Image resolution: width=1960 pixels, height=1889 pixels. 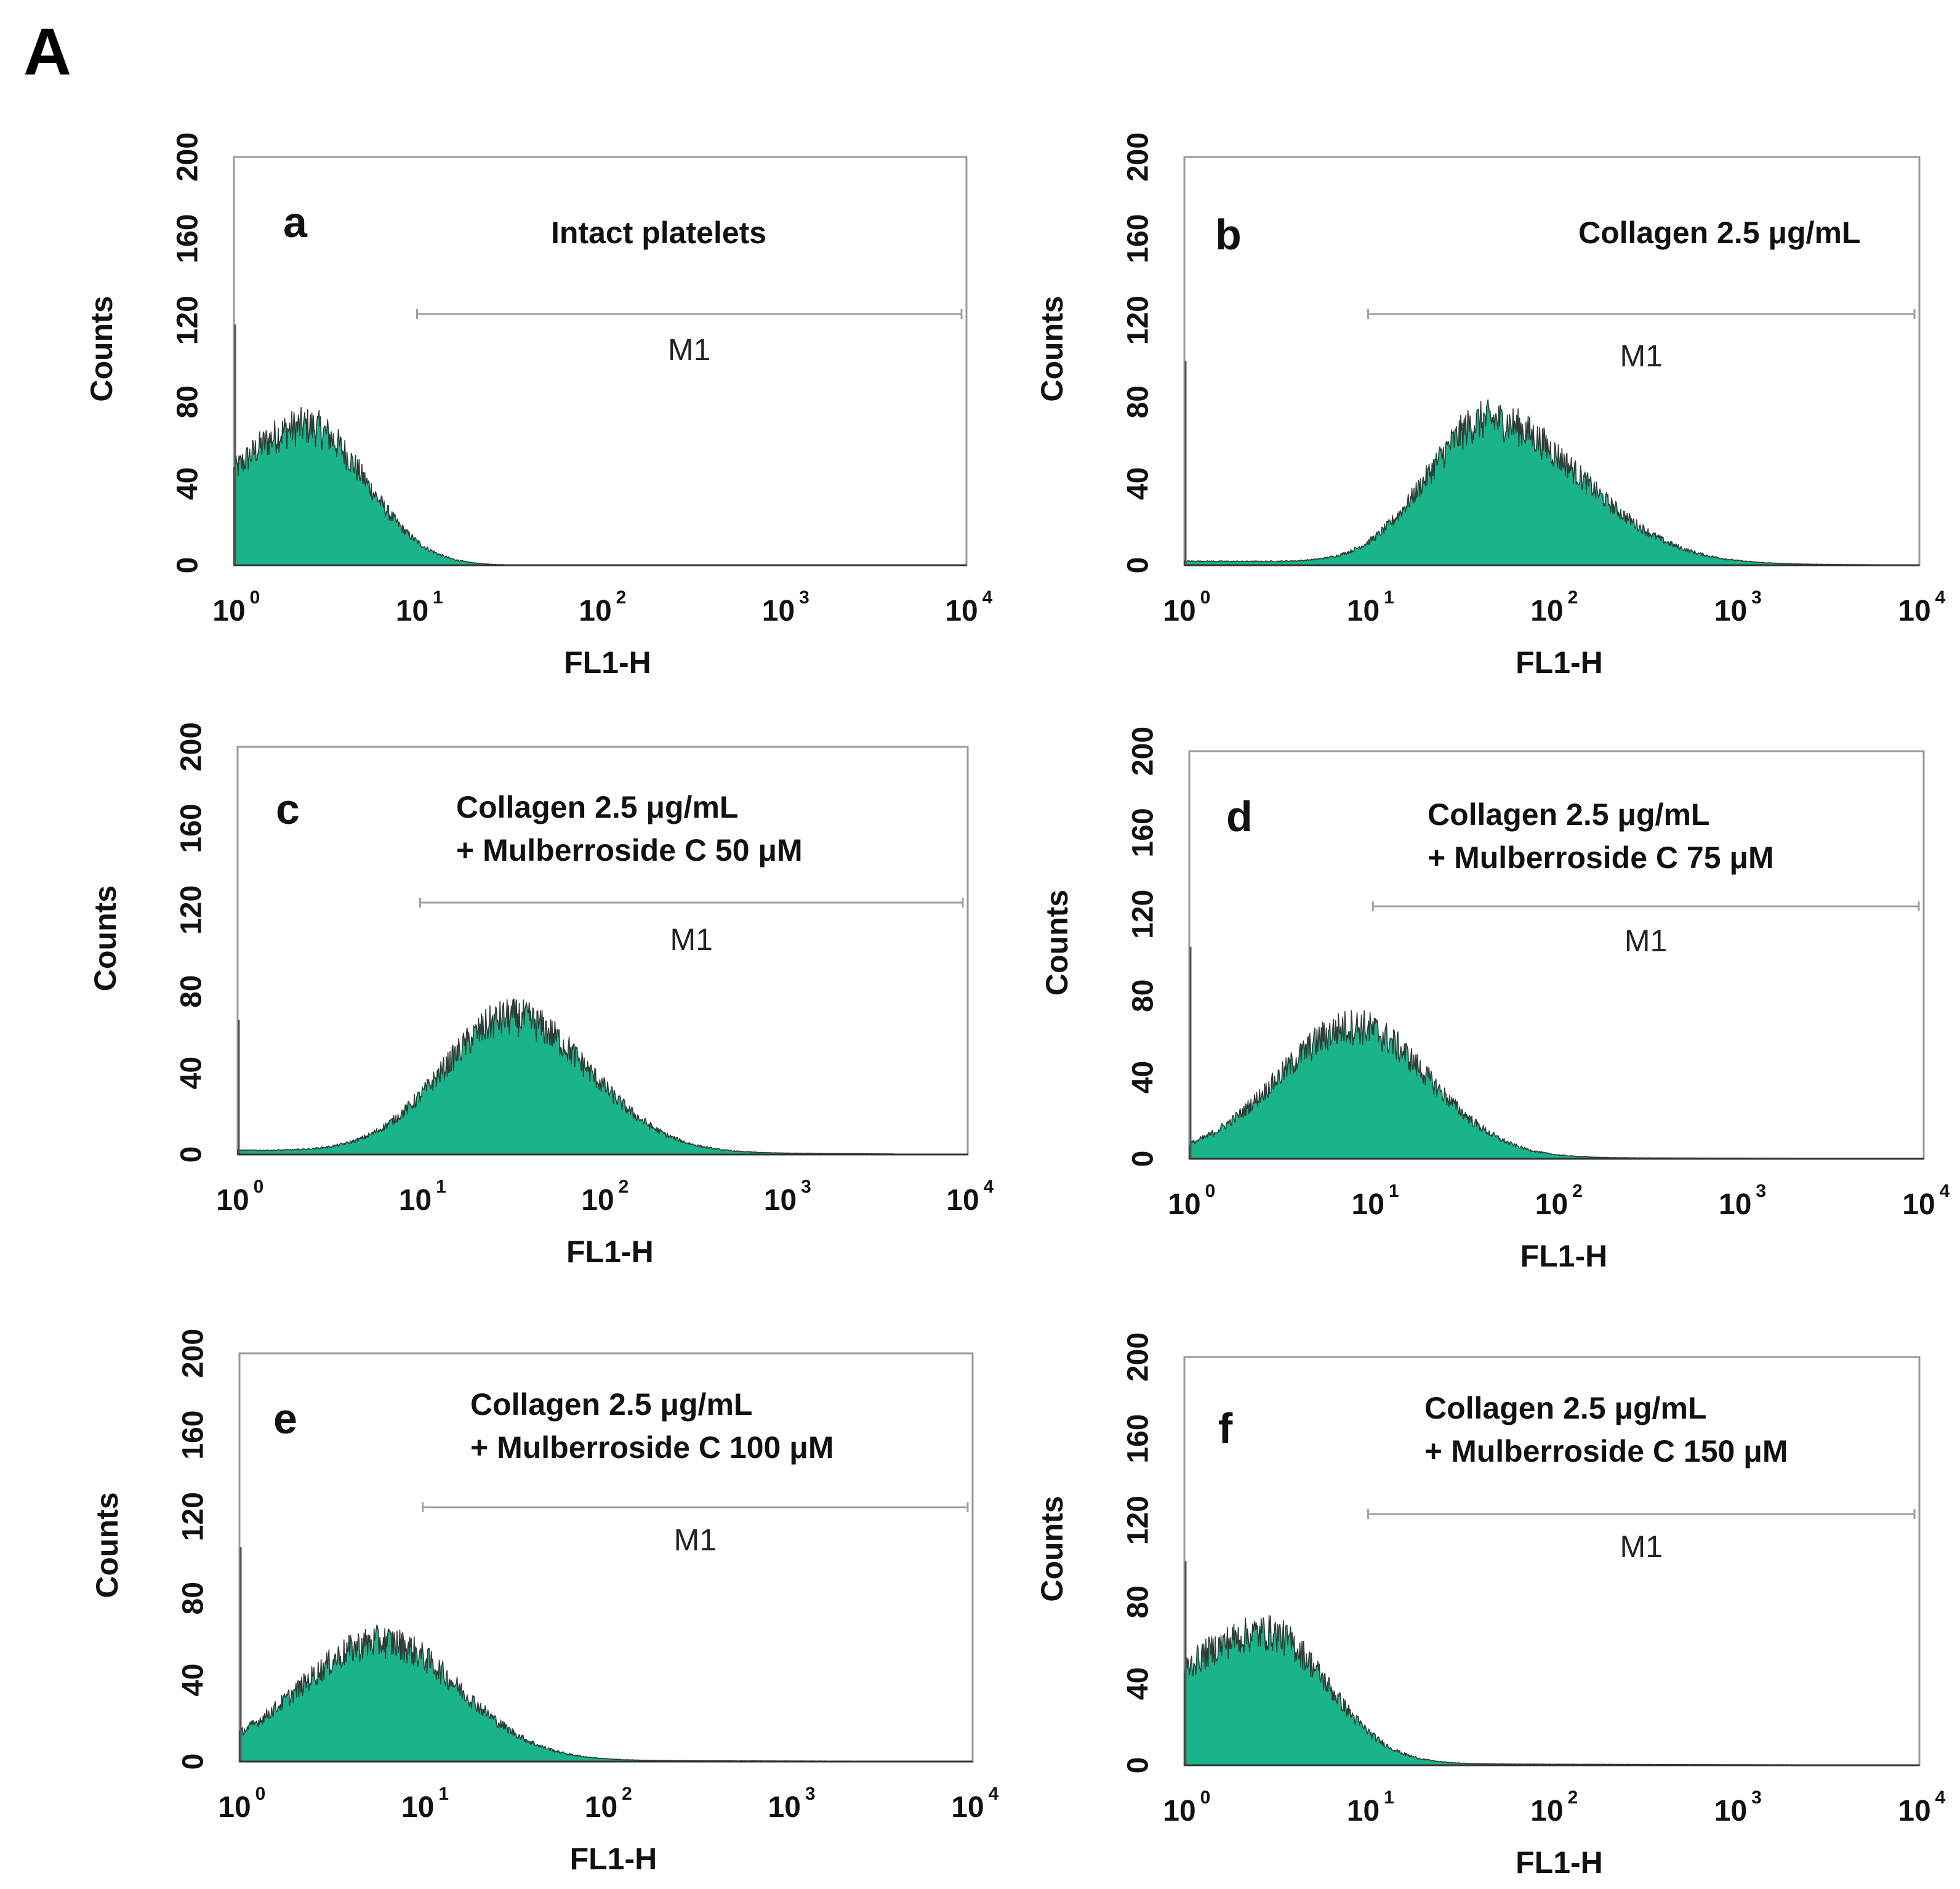 What do you see at coordinates (1606, 1451) in the screenshot?
I see `condition-label: + Mulberroside C 150 μM` at bounding box center [1606, 1451].